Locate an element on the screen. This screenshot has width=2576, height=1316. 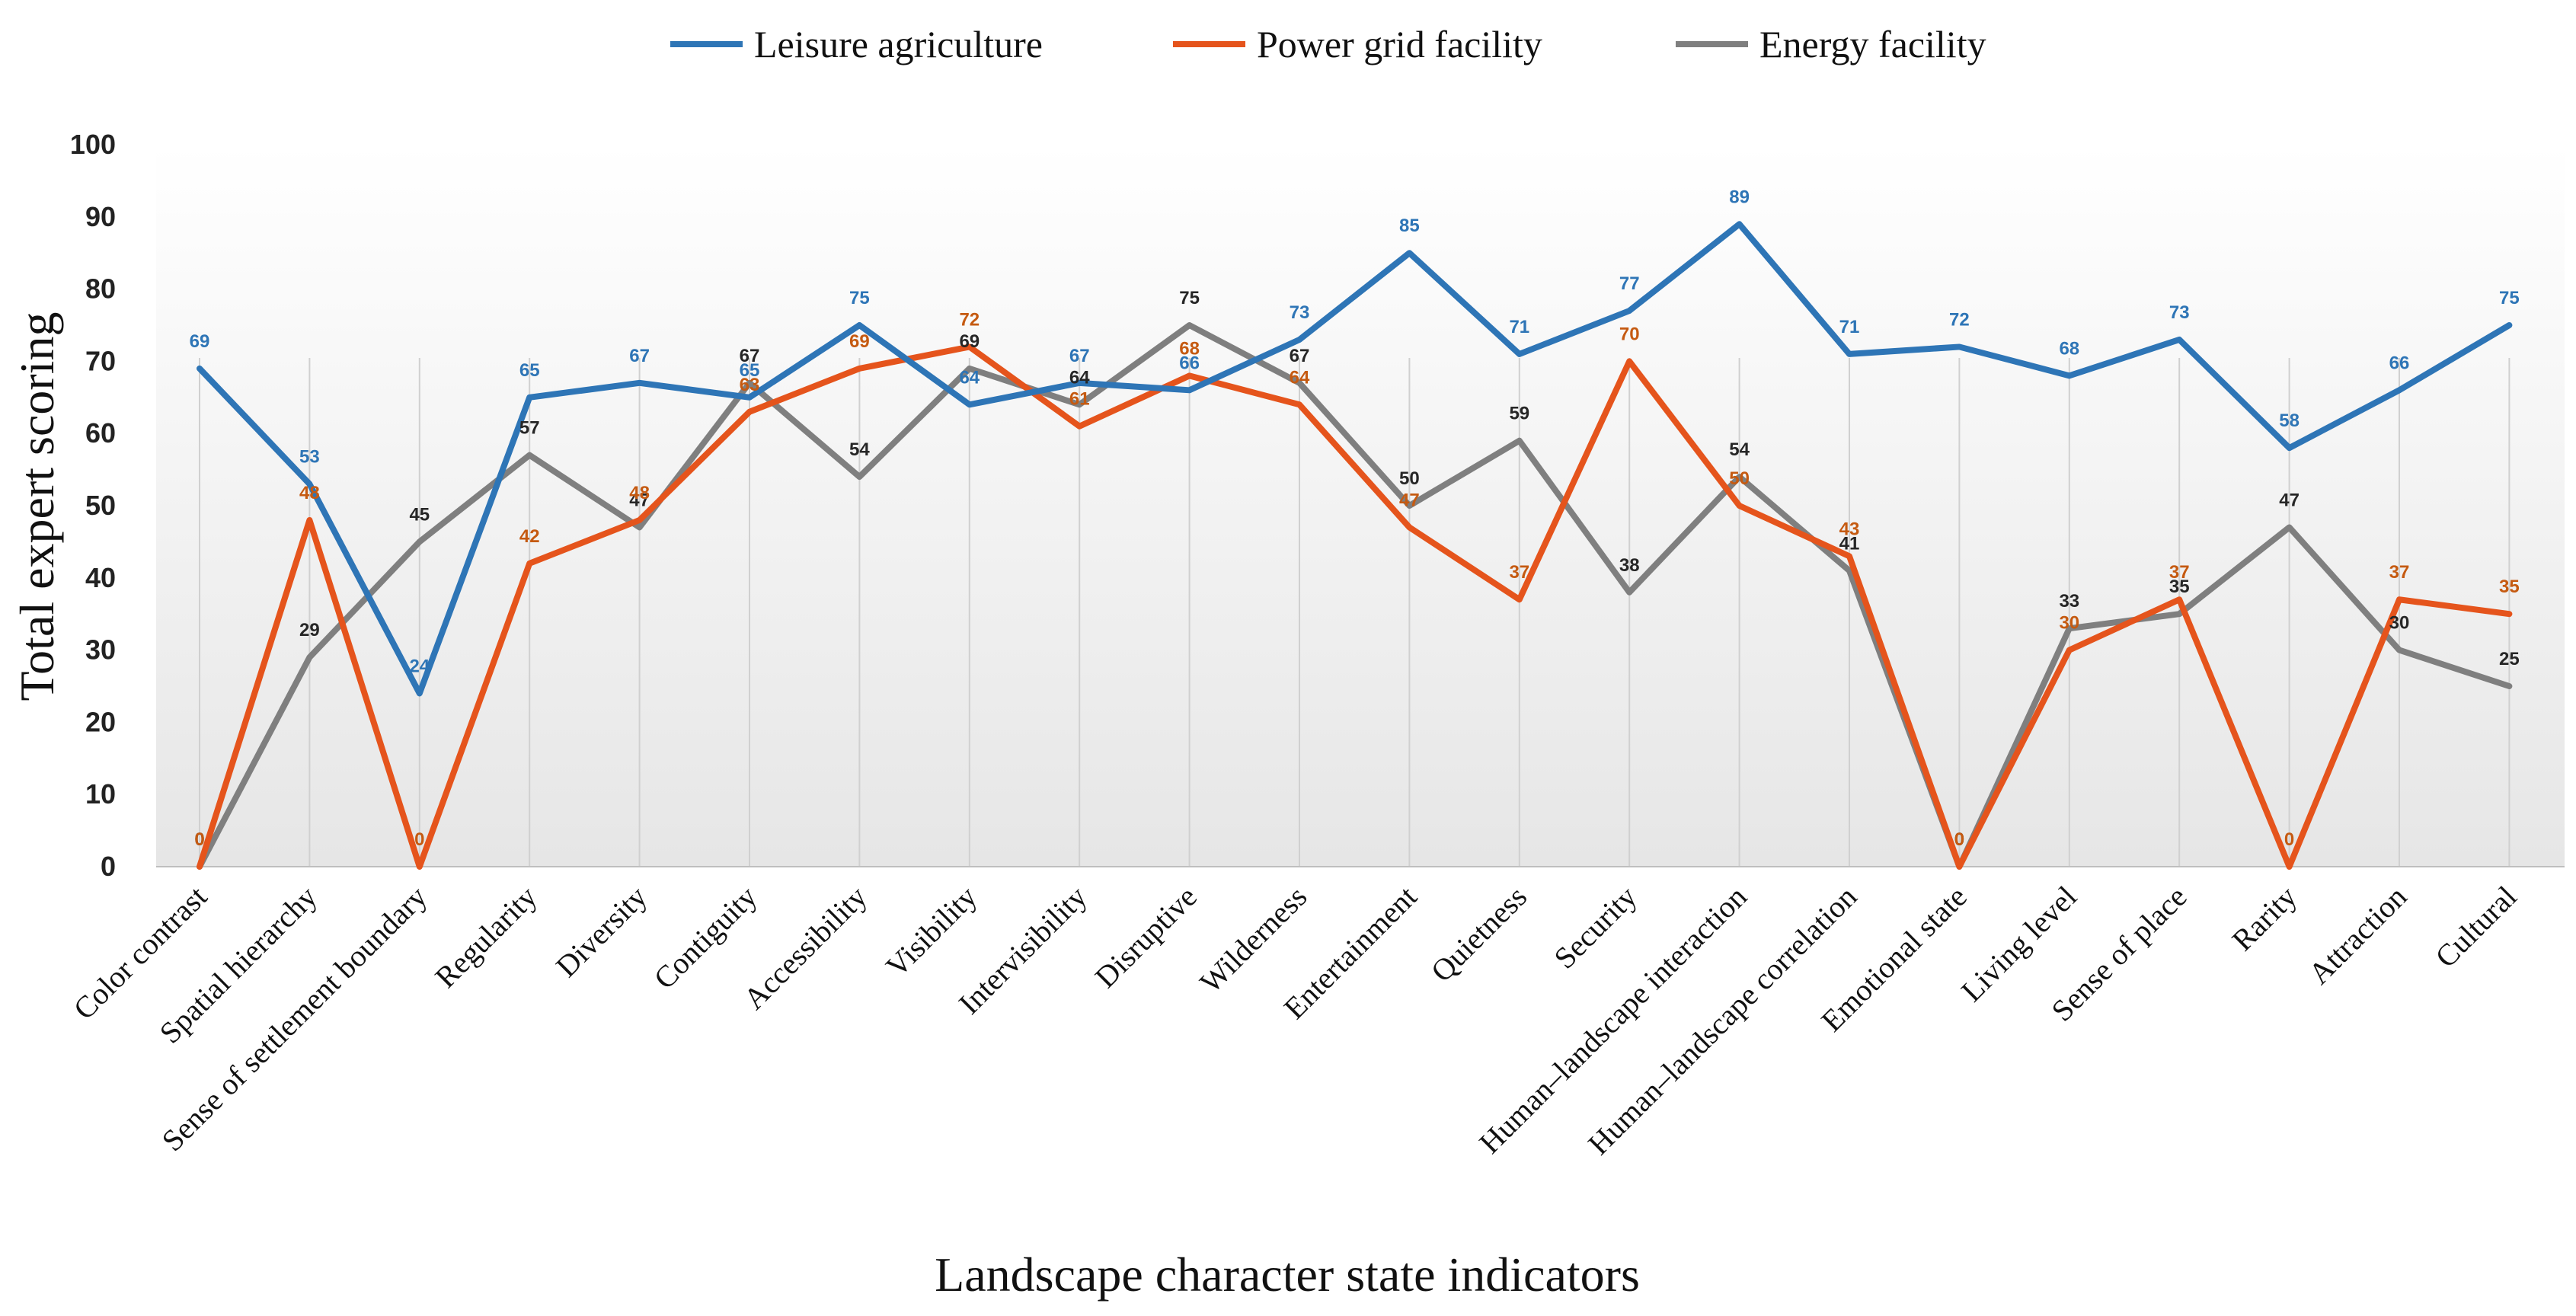
y-tick-label: 20 is located at coordinates (100, 721).